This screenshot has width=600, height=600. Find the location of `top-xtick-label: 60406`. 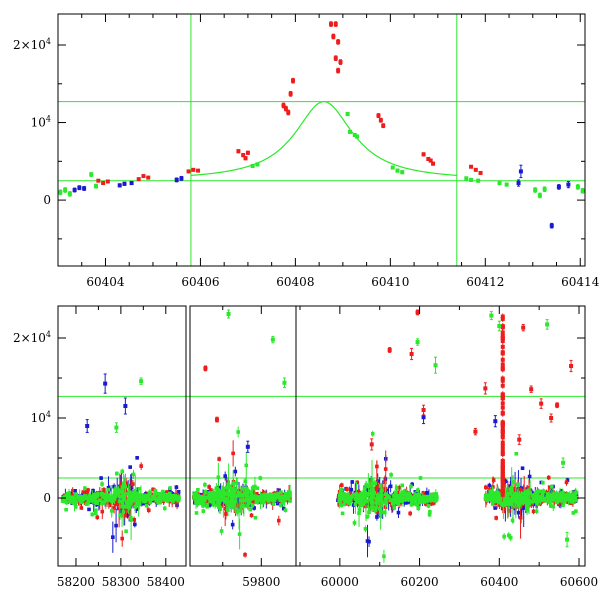

top-xtick-label: 60406 is located at coordinates (200, 282).